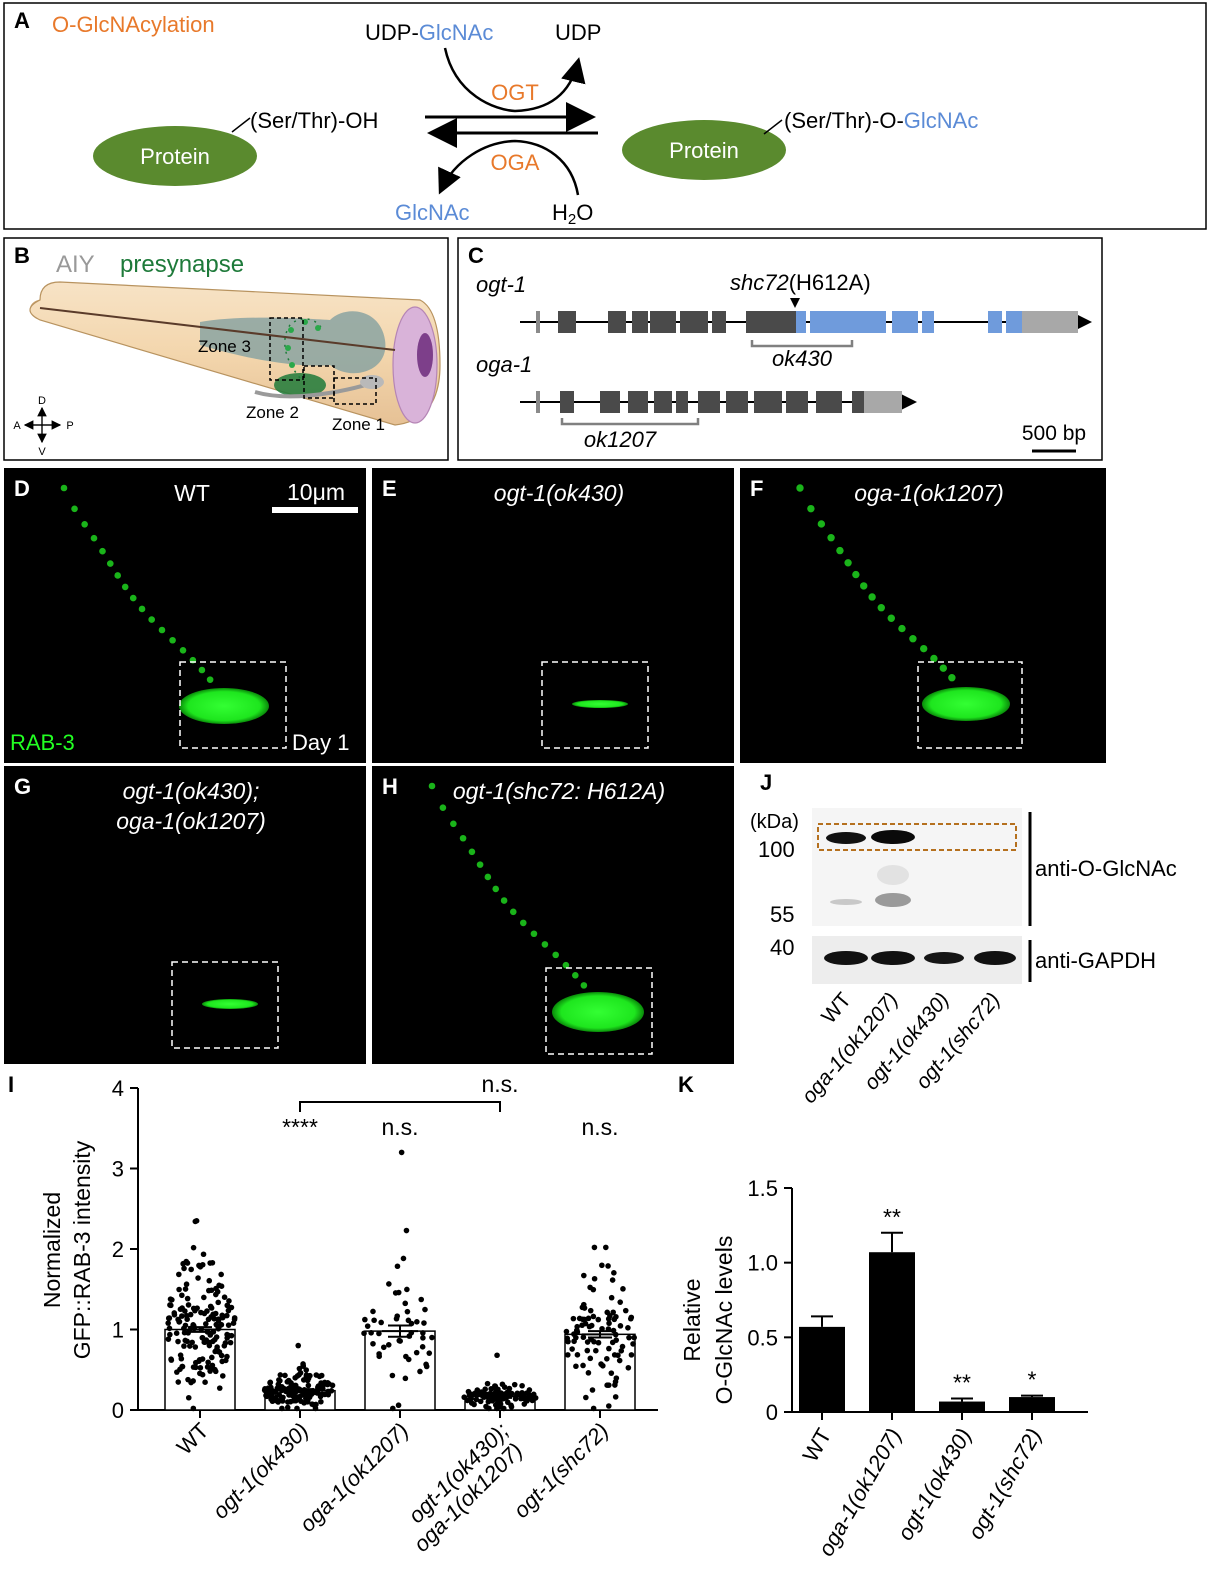  What do you see at coordinates (966, 704) in the screenshot?
I see `aiy-soma-signal` at bounding box center [966, 704].